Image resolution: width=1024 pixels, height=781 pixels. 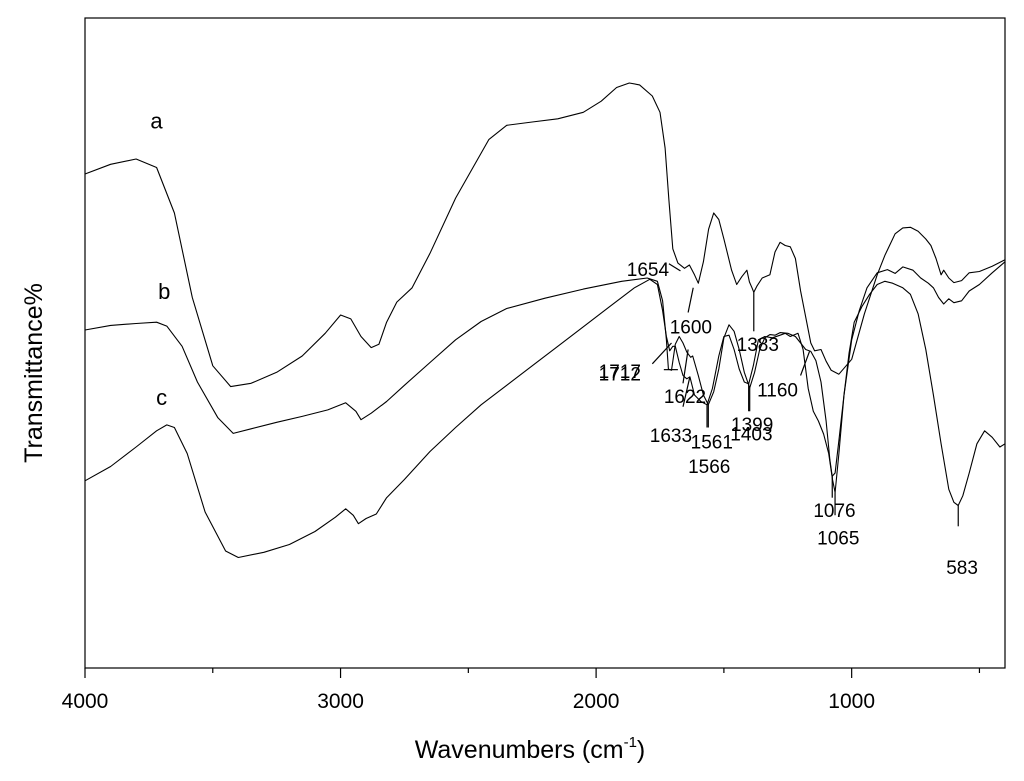 I want to click on peak-label-1566: 1566, so click(x=709, y=467).